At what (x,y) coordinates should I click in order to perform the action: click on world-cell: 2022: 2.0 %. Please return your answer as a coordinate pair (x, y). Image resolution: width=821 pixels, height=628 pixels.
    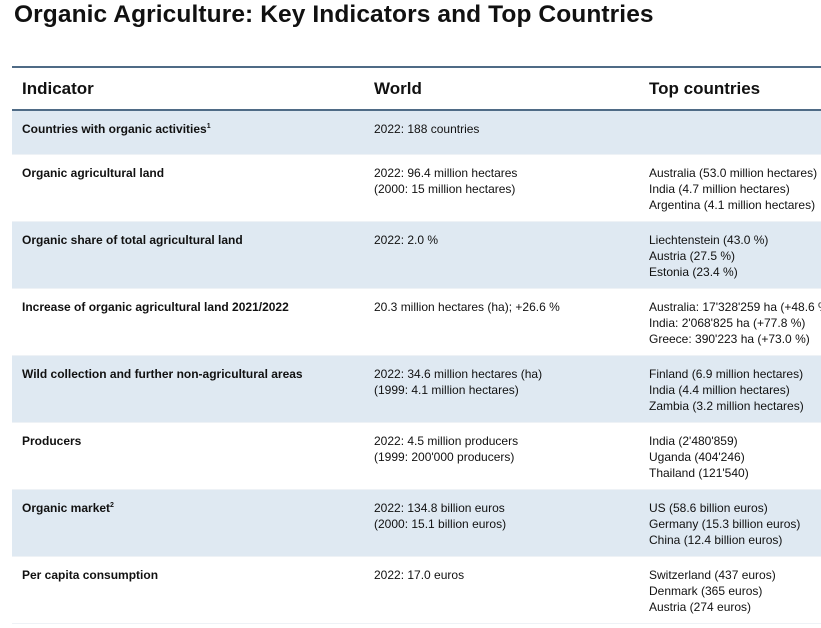
    Looking at the image, I should click on (501, 255).